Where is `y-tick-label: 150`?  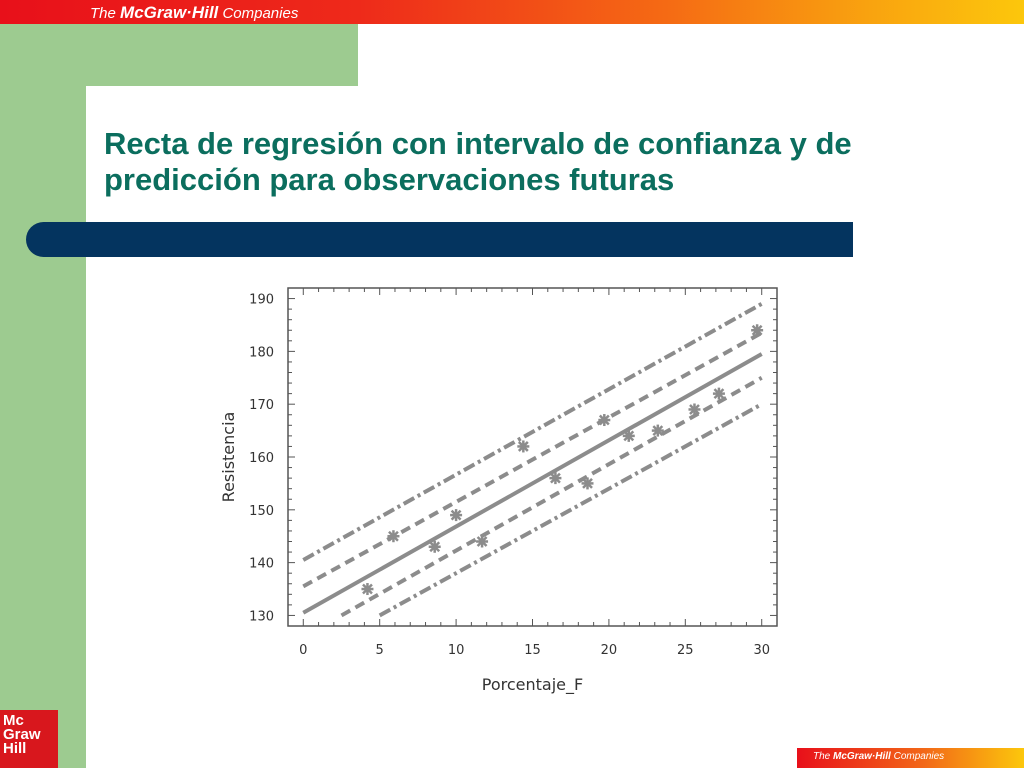
y-tick-label: 150 is located at coordinates (261, 511).